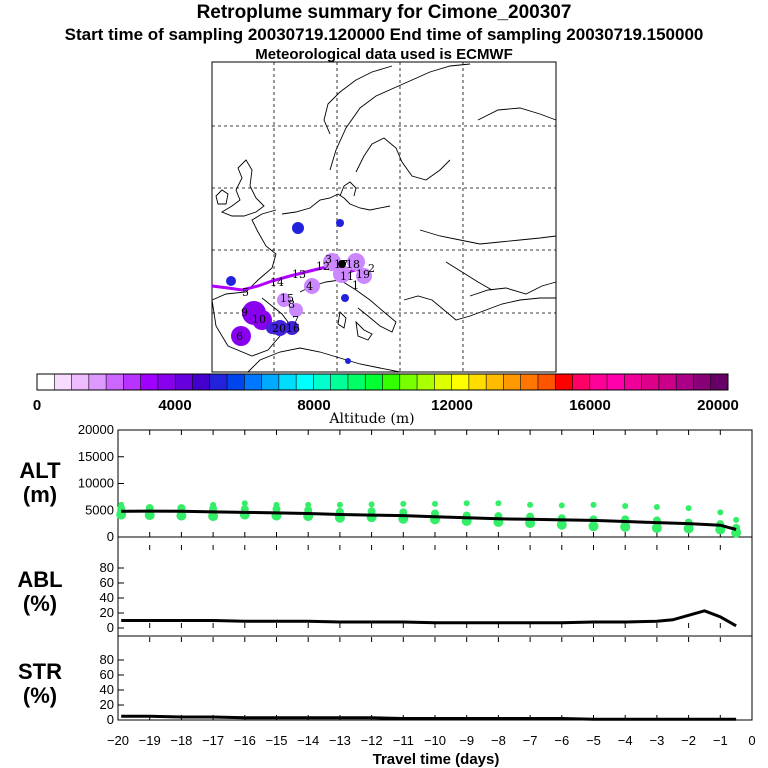  I want to click on x-tick-label: −20, so click(118, 740).